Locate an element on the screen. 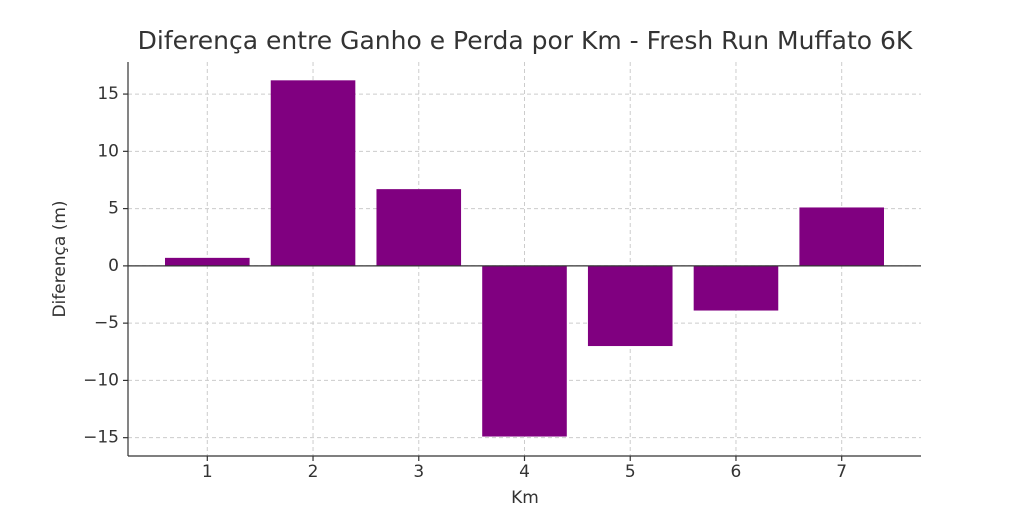  y-tick-label: −10 is located at coordinates (101, 380).